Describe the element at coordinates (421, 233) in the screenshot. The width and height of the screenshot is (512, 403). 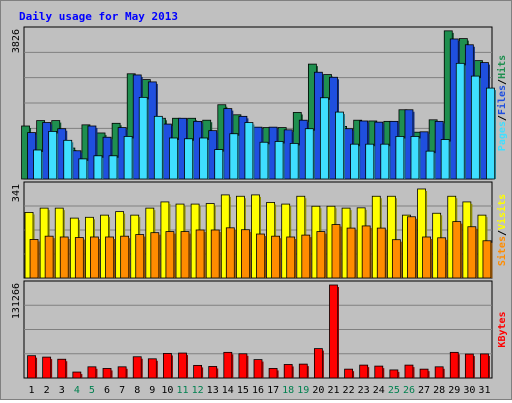
I see `bar-visits` at that location.